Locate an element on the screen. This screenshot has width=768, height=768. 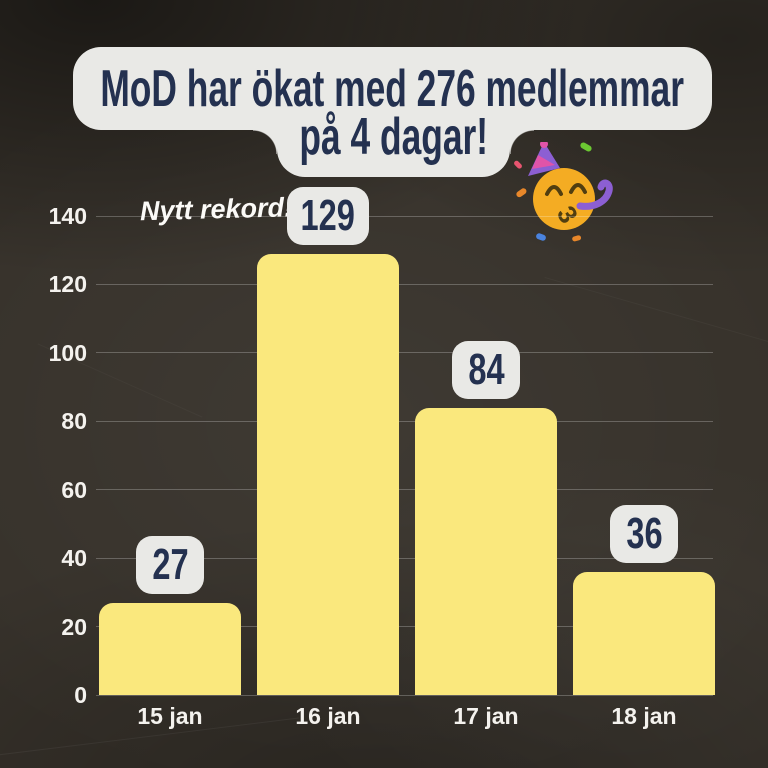
y-tick-label-140: 140 is located at coordinates (67, 216).